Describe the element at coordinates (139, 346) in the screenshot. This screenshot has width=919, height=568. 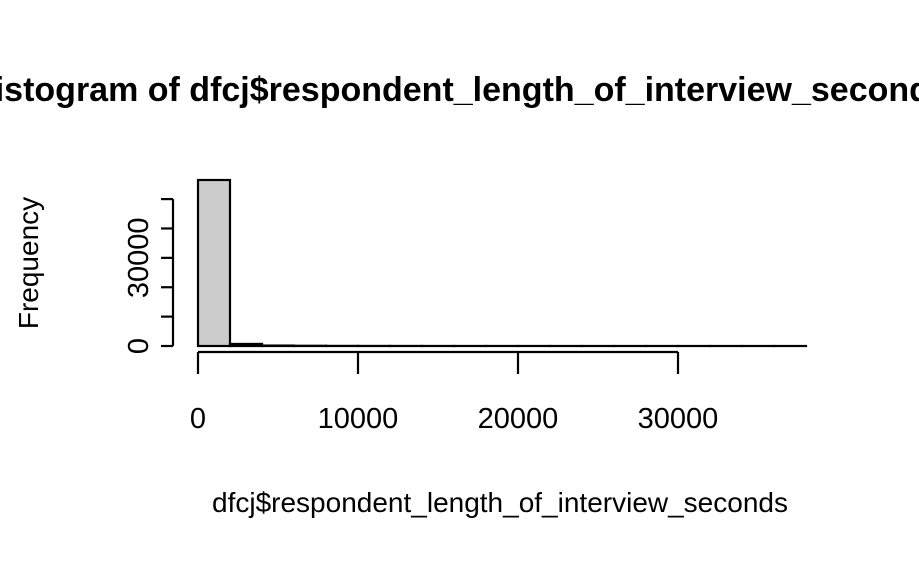
I see `y-tick-label-0: 0` at that location.